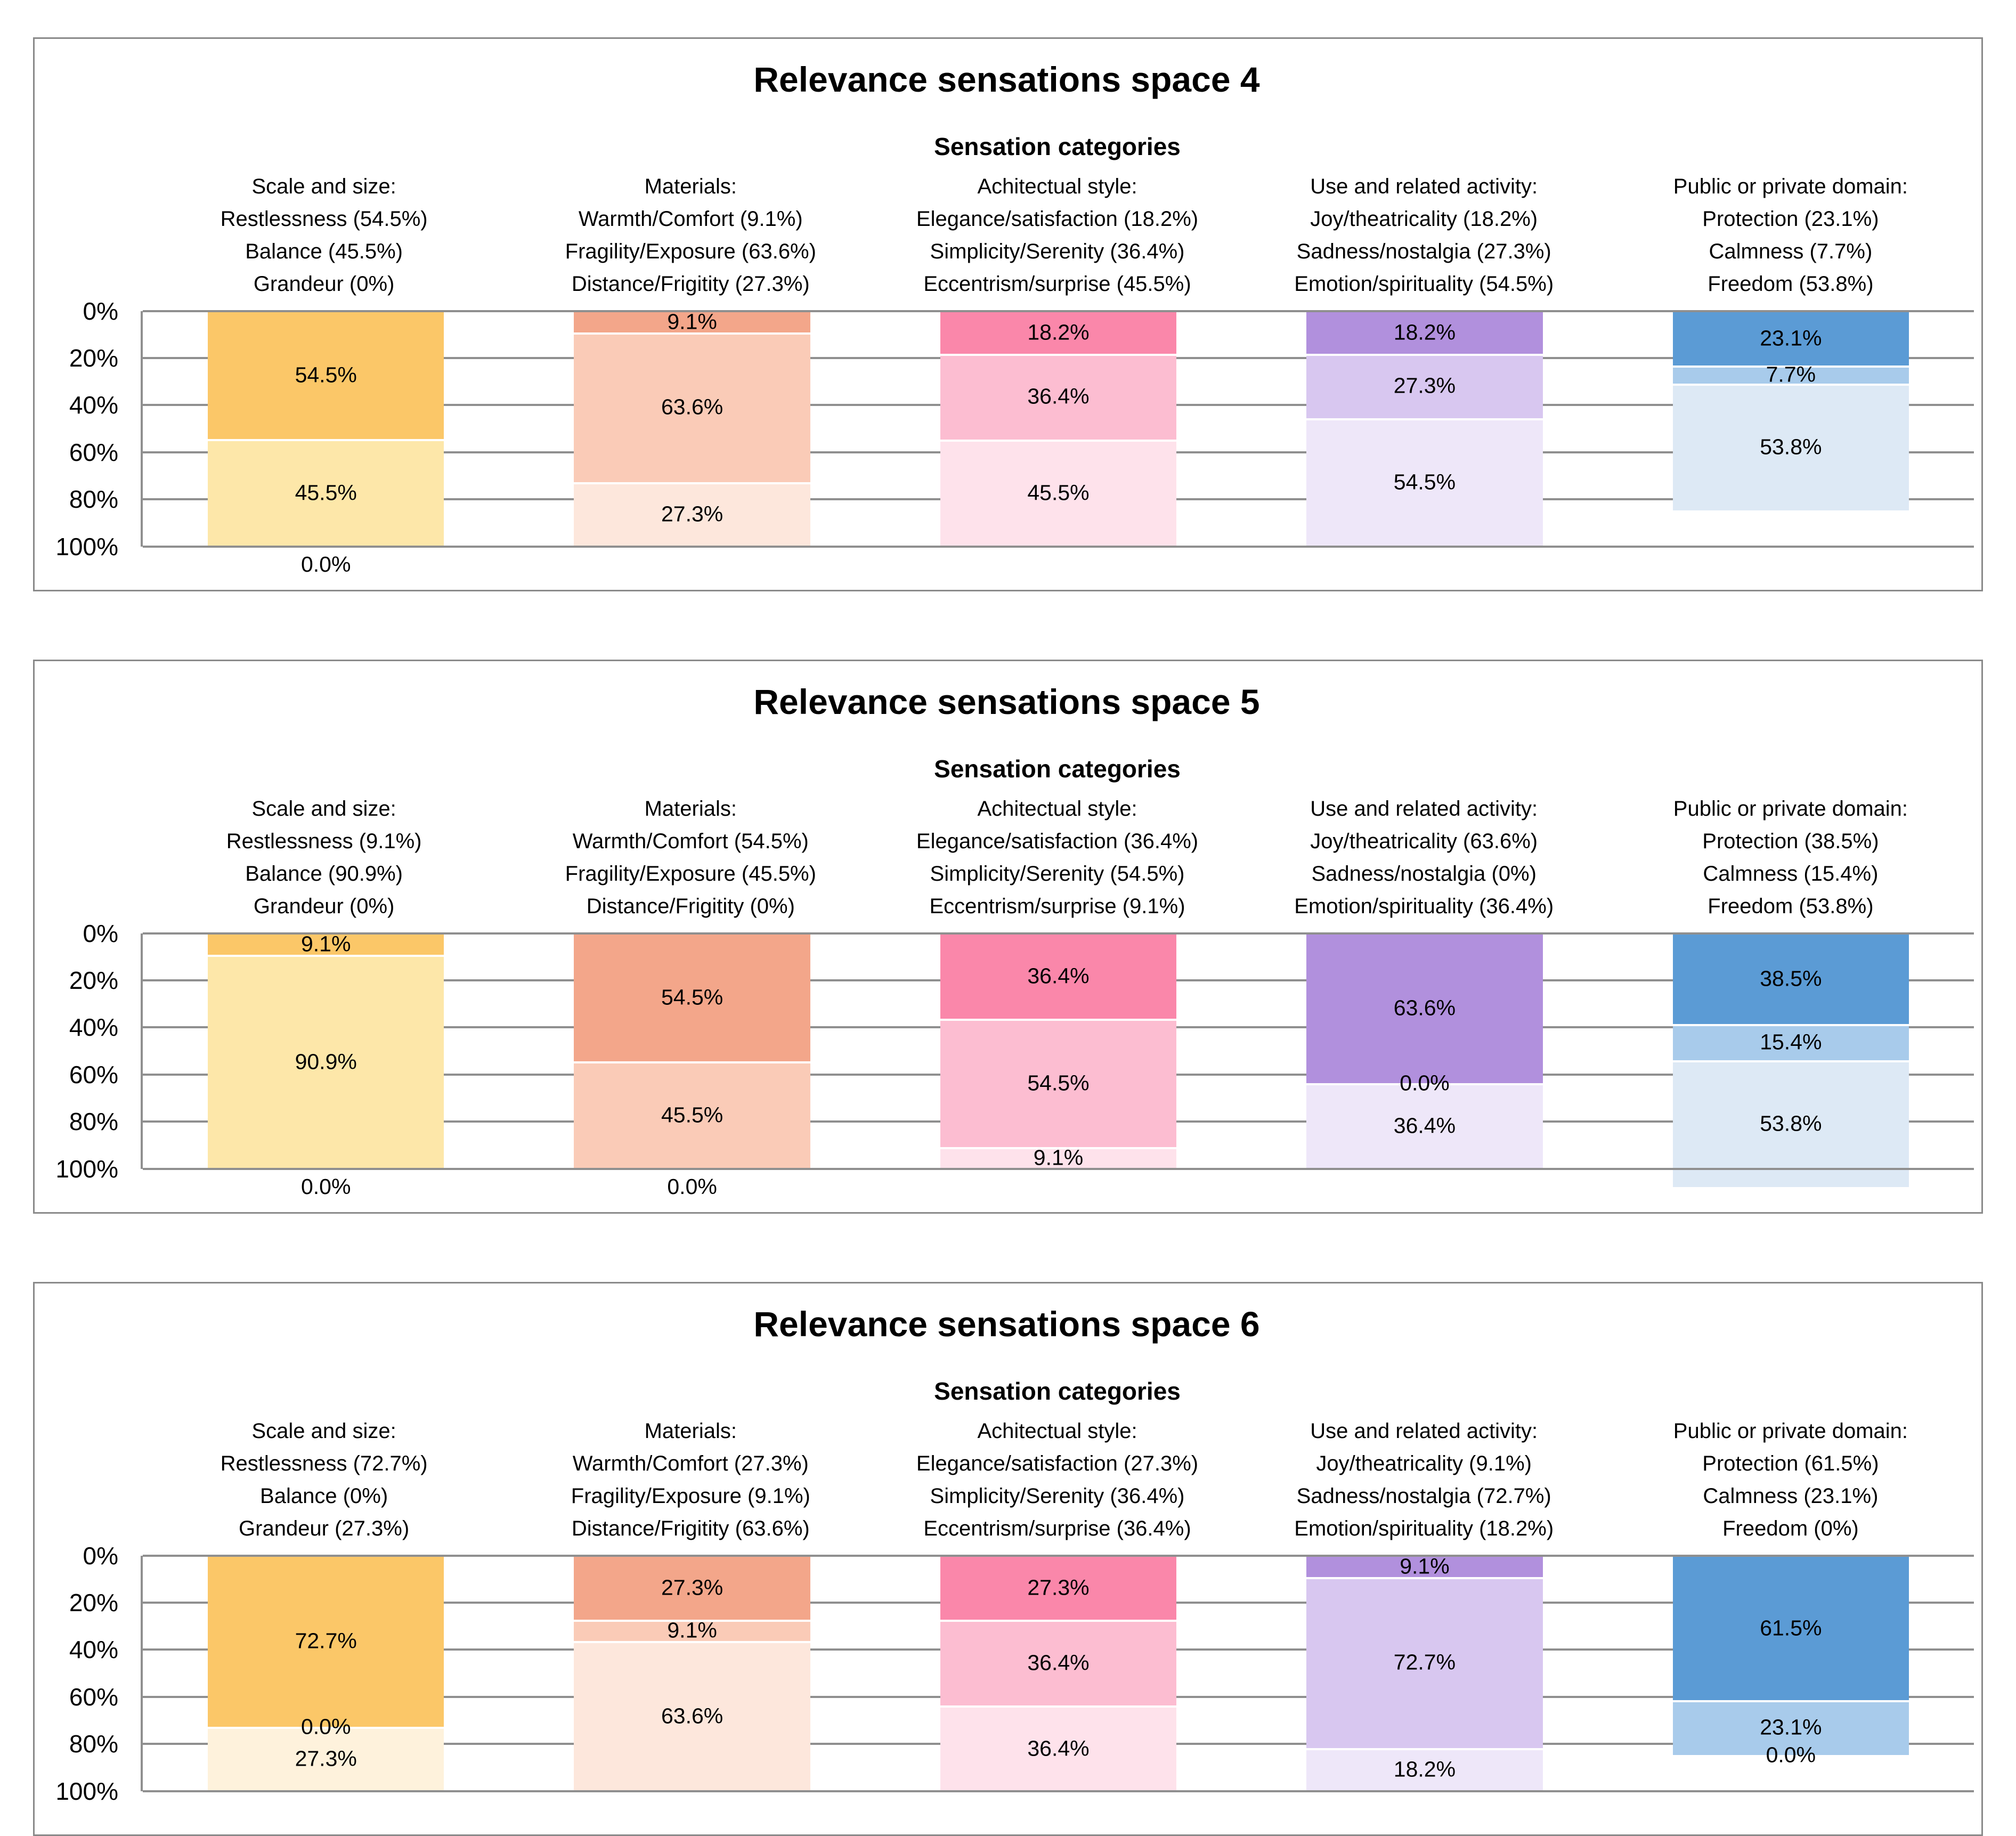 Image resolution: width=2016 pixels, height=1836 pixels. Describe the element at coordinates (1423, 1496) in the screenshot. I see `category-header-item: Sadness/nostalgia (72.7%)` at that location.